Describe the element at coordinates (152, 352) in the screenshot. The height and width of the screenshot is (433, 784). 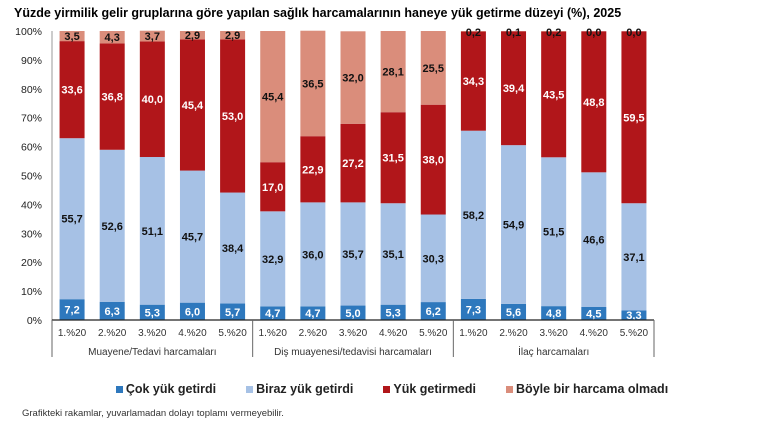
I see `group-label: Muayene/Tedavi harcamaları` at that location.